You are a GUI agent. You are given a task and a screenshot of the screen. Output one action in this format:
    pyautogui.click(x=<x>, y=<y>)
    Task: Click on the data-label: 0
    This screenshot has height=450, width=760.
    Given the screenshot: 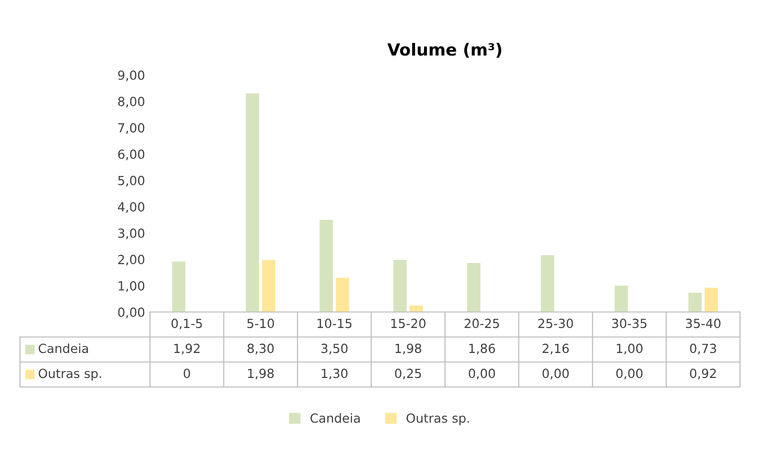 What is the action you would take?
    pyautogui.click(x=187, y=373)
    